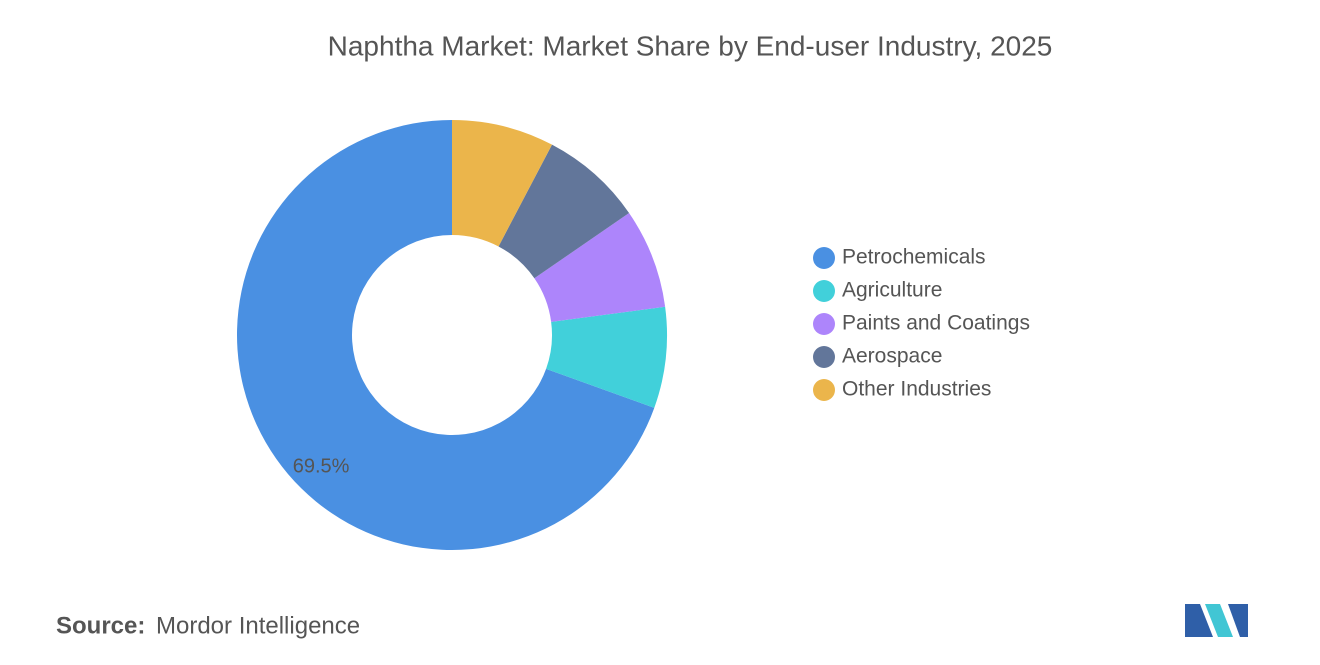 This screenshot has height=665, width=1320. I want to click on logo, so click(1216, 620).